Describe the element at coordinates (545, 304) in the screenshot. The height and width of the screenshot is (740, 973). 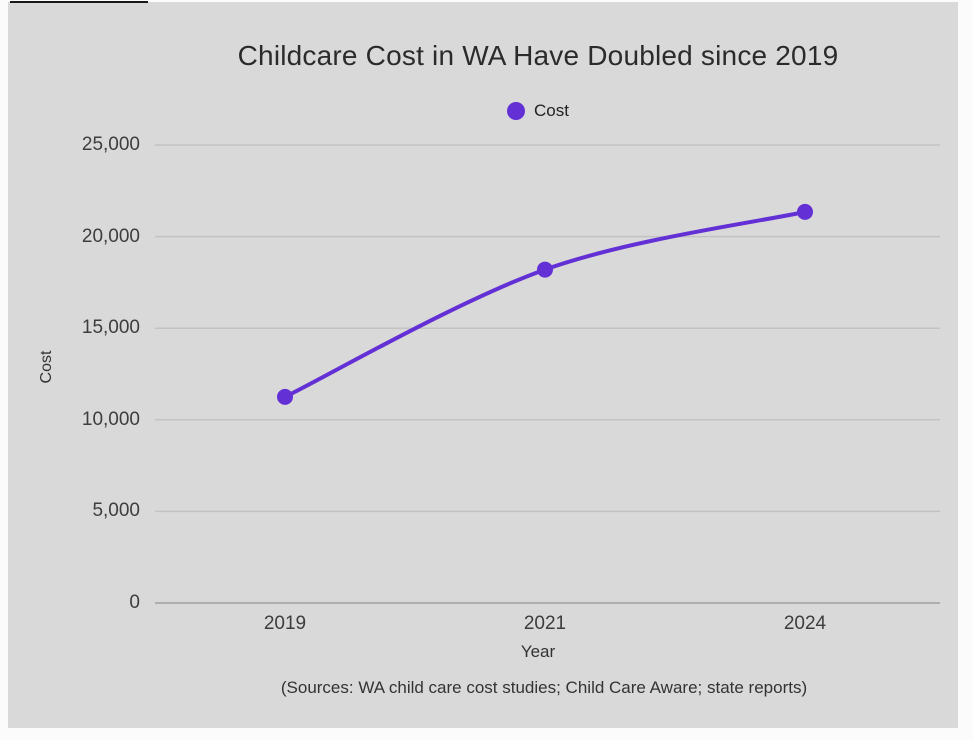
I see `cost-line` at that location.